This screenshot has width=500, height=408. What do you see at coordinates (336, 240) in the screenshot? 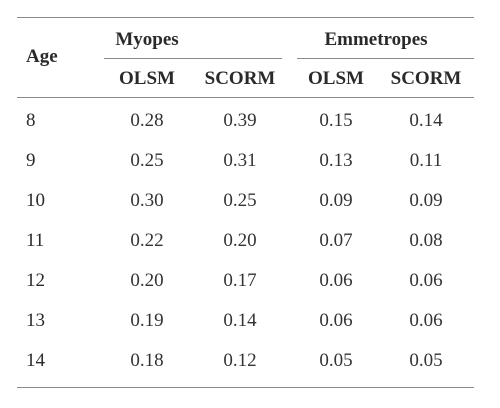
I see `value-cell: 0.07` at bounding box center [336, 240].